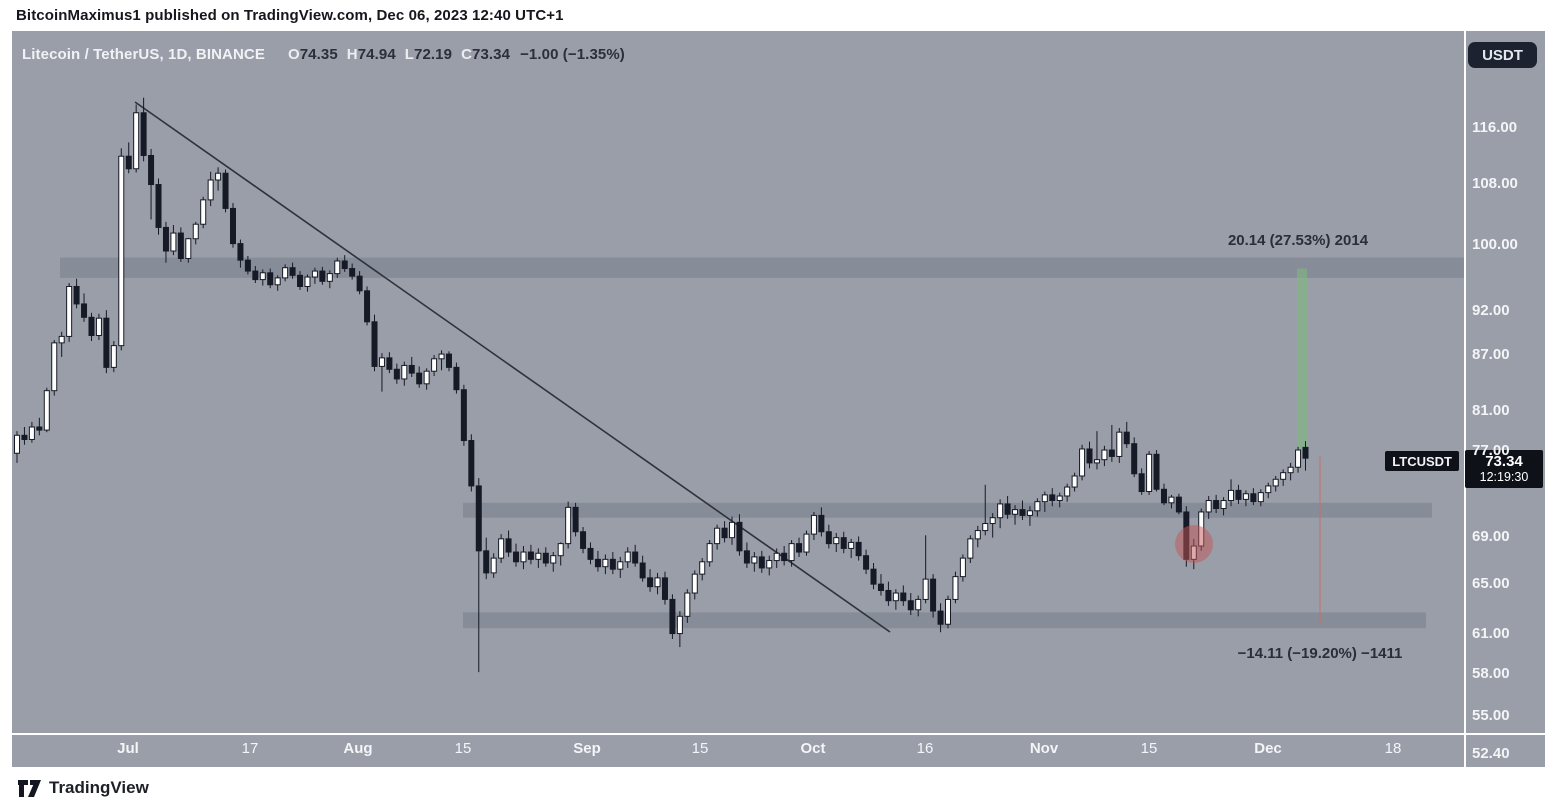  I want to click on low-support-zone, so click(944, 620).